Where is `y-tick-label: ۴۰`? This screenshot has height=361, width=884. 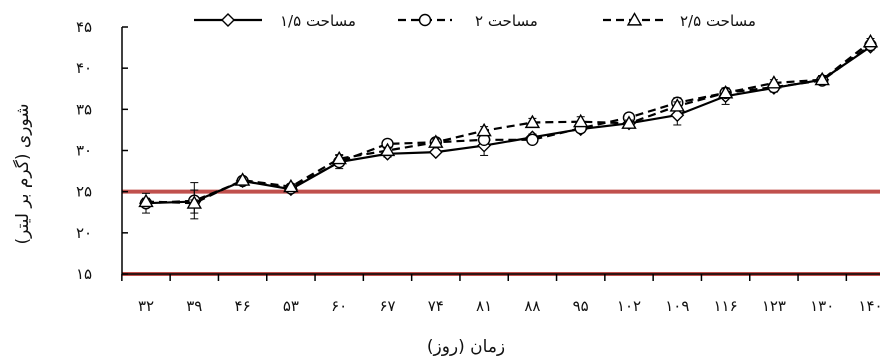 y-tick-label: ۴۰ is located at coordinates (84, 68).